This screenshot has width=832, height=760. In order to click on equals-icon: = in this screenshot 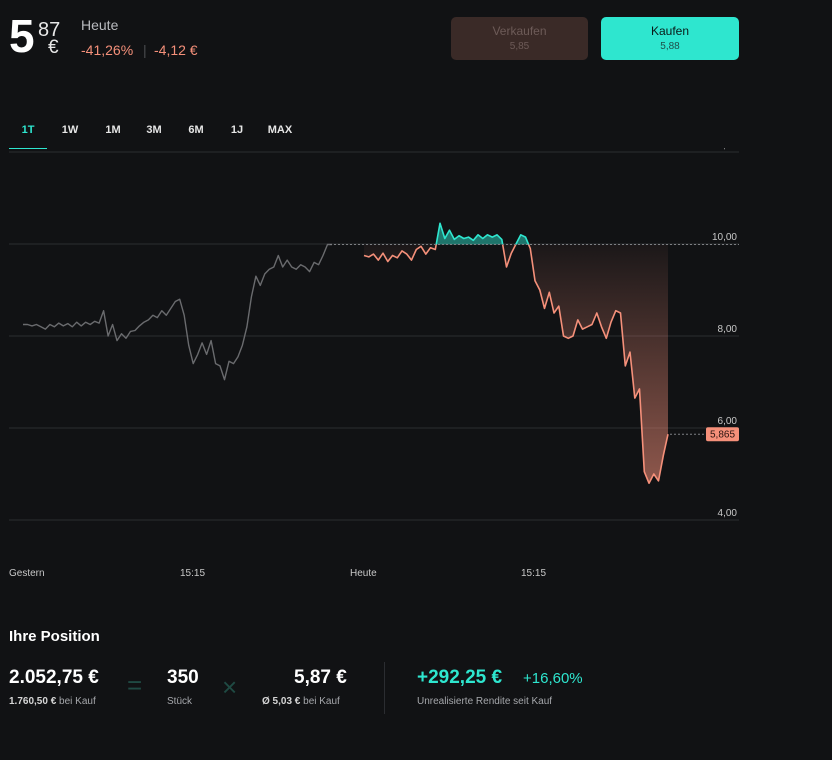, I will do `click(135, 685)`.